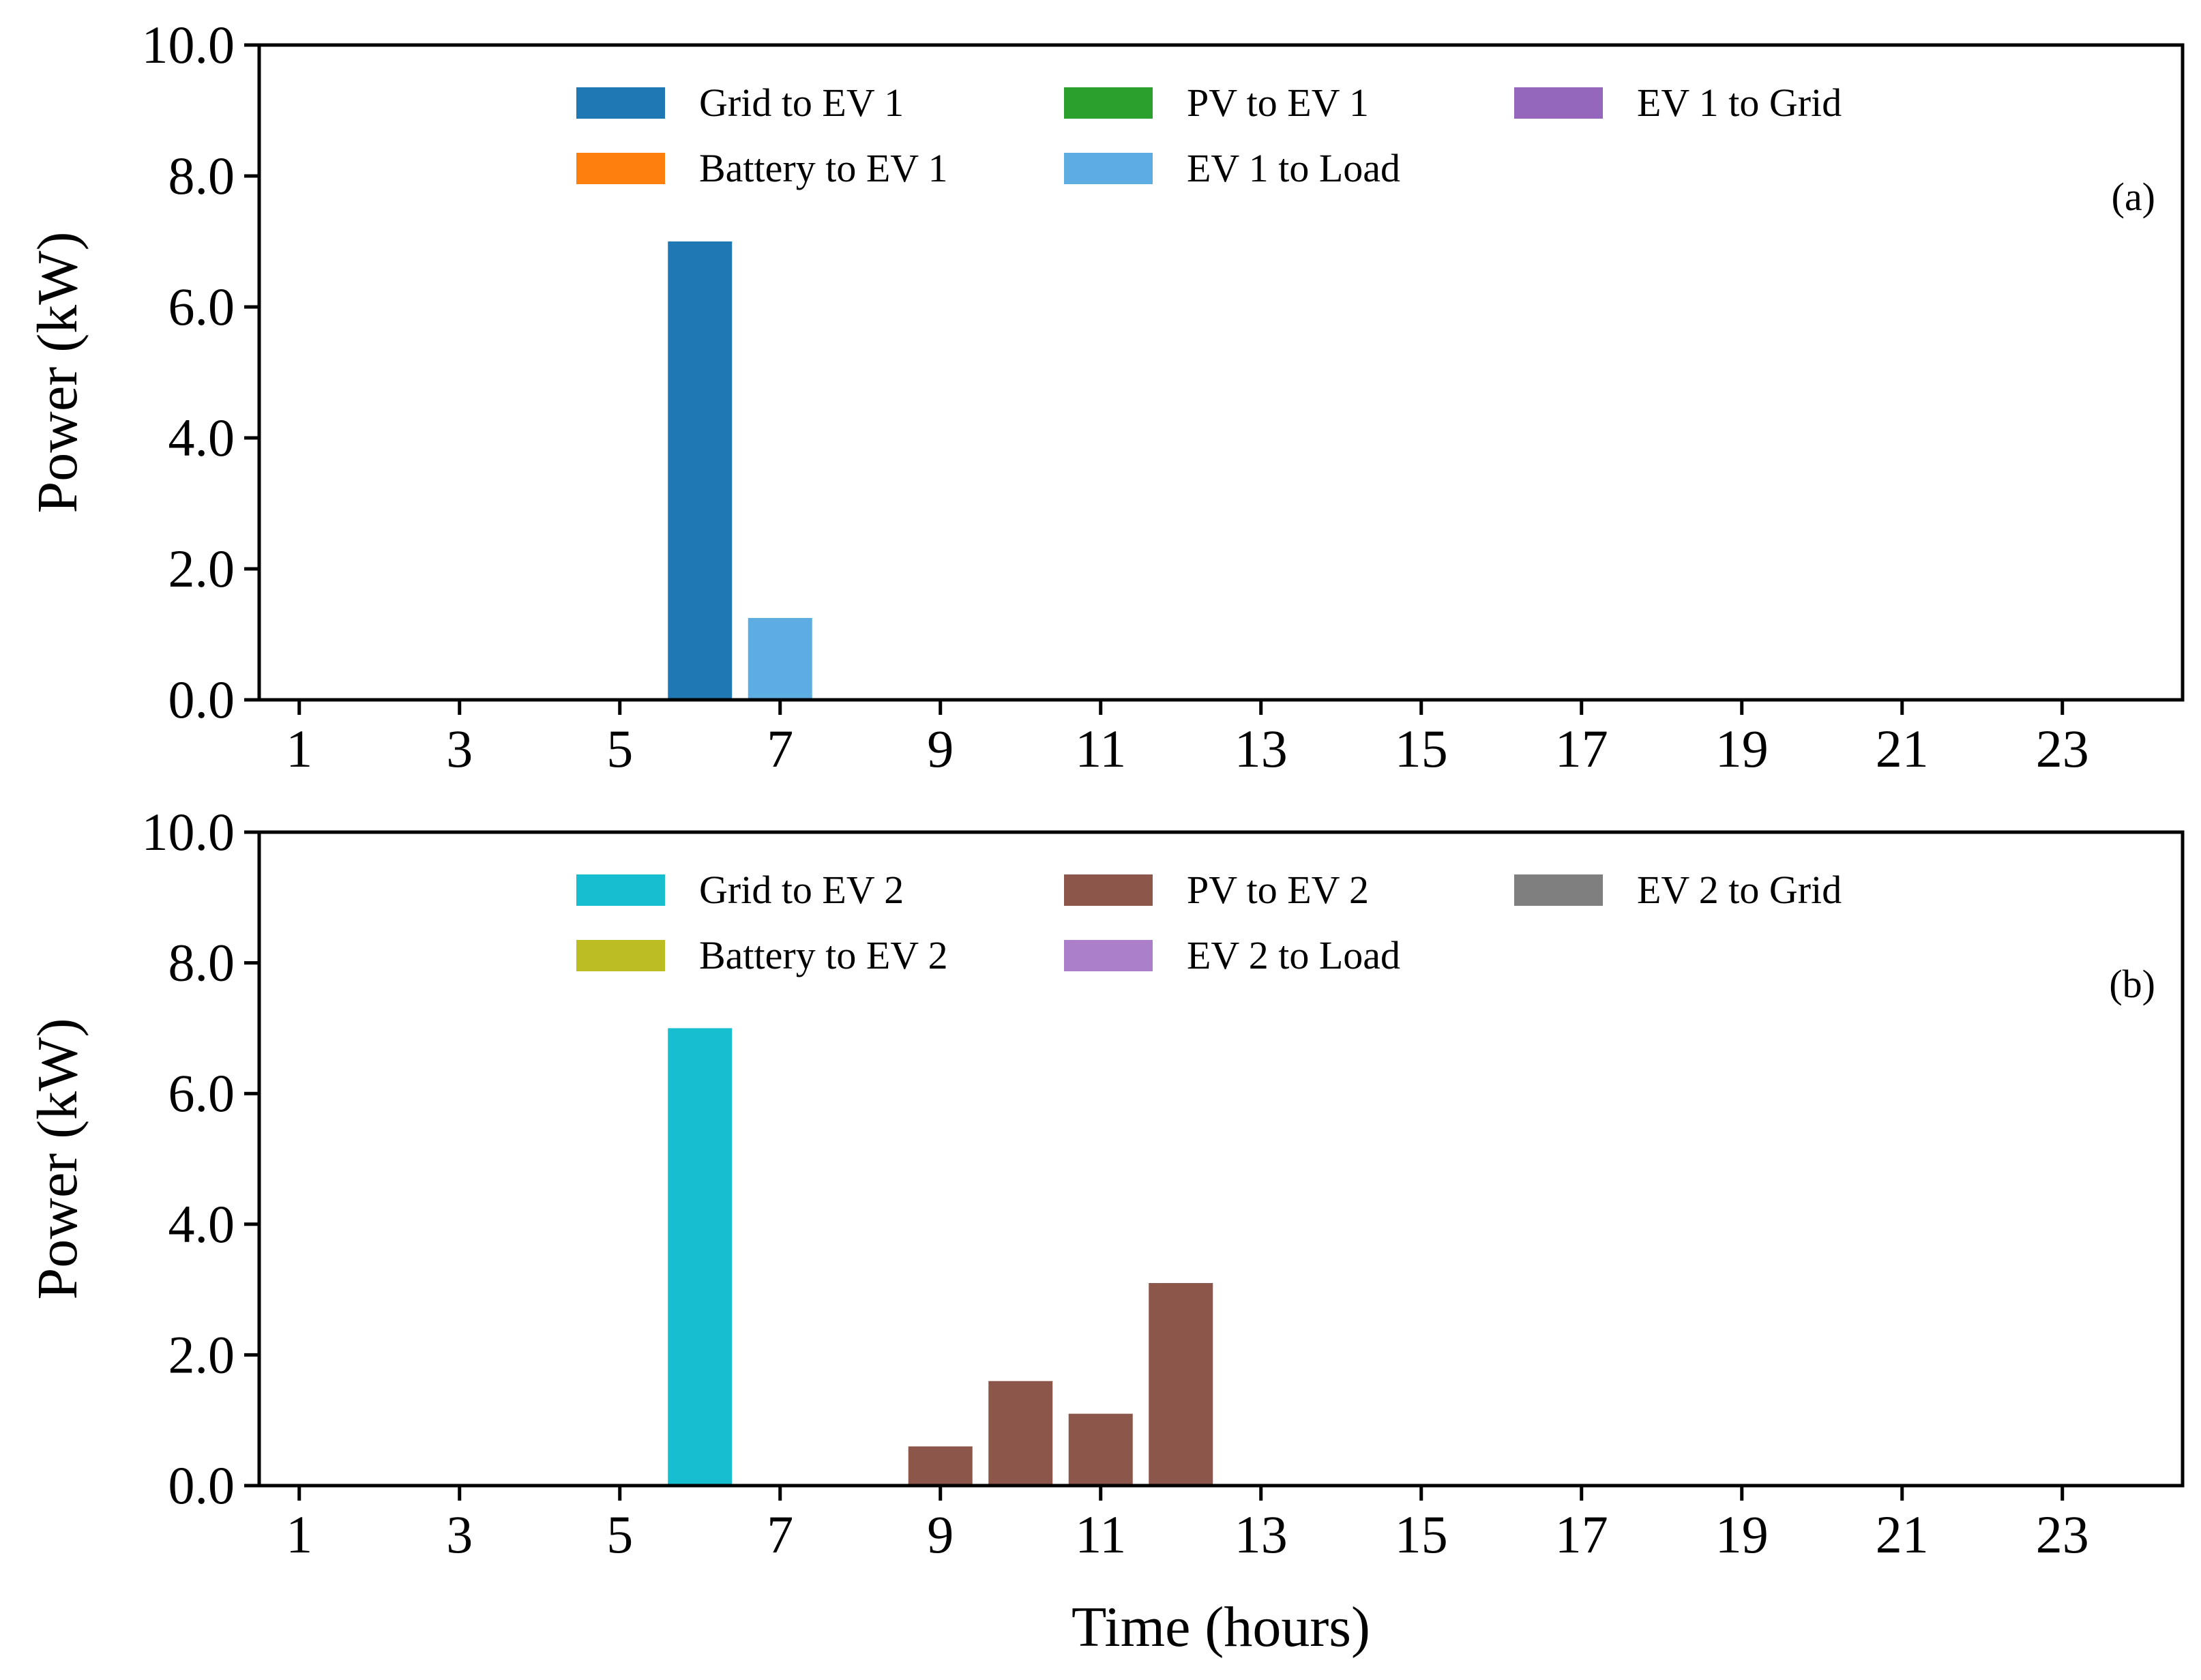 The width and height of the screenshot is (2201, 1680). I want to click on legend-label: Battery to EV 2, so click(823, 955).